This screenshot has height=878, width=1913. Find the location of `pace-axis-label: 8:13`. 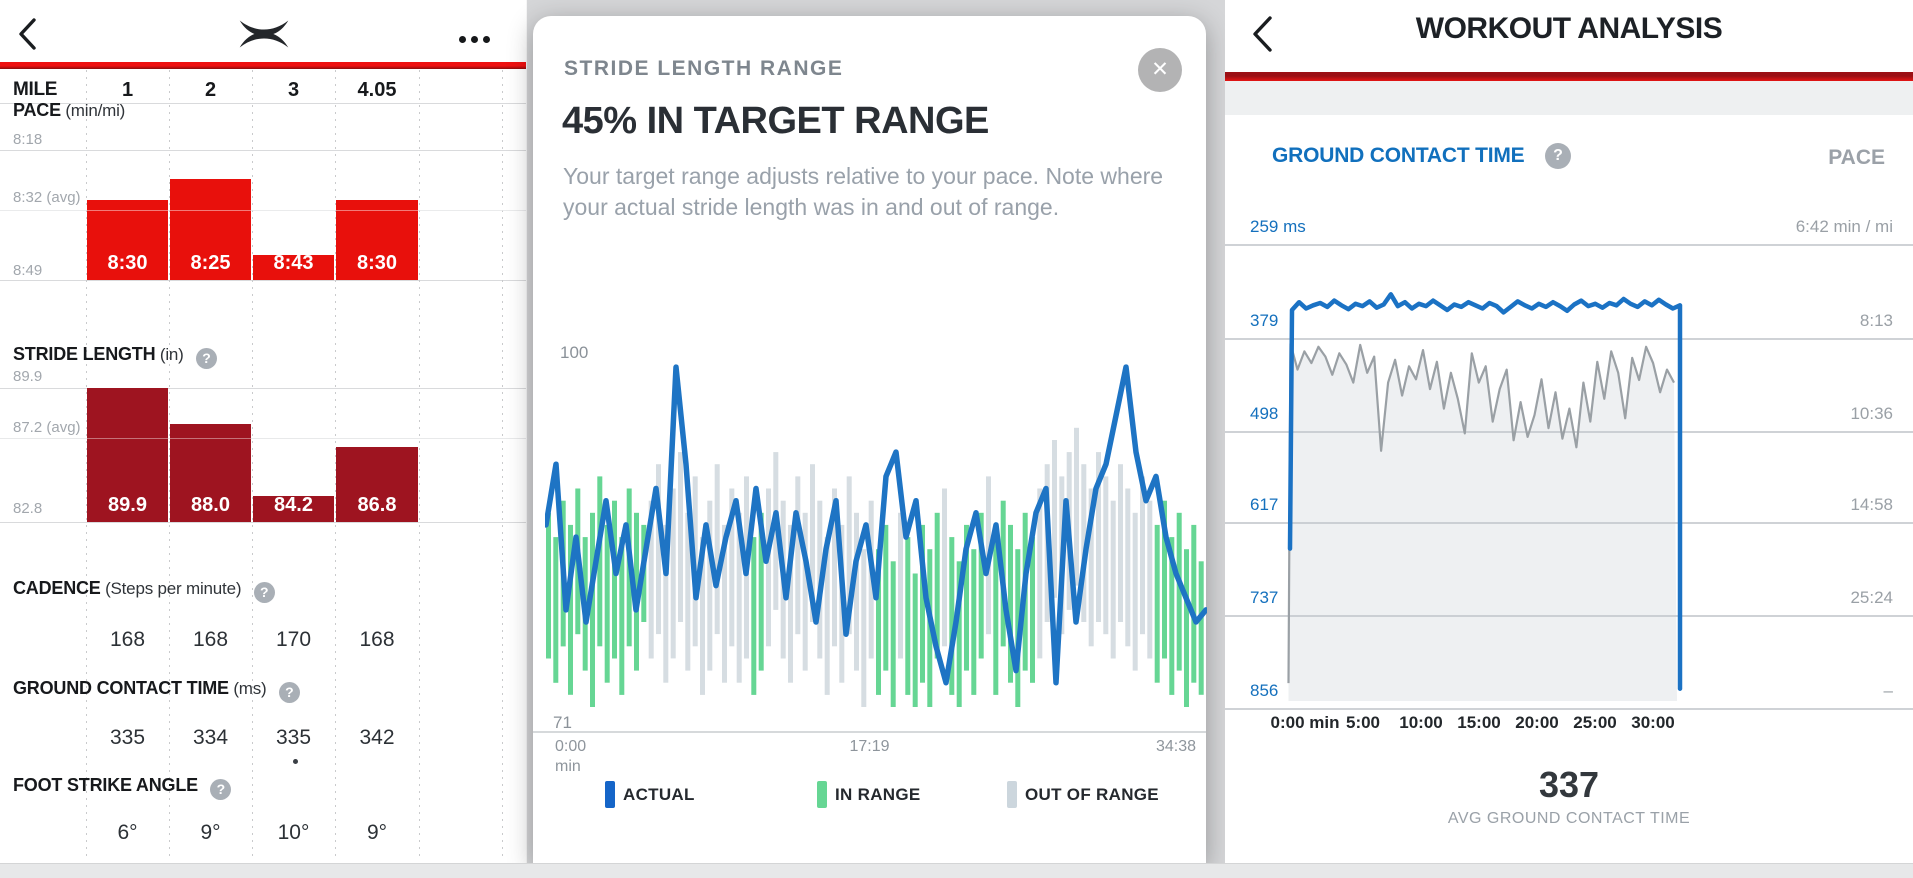

pace-axis-label: 8:13 is located at coordinates (1876, 320).